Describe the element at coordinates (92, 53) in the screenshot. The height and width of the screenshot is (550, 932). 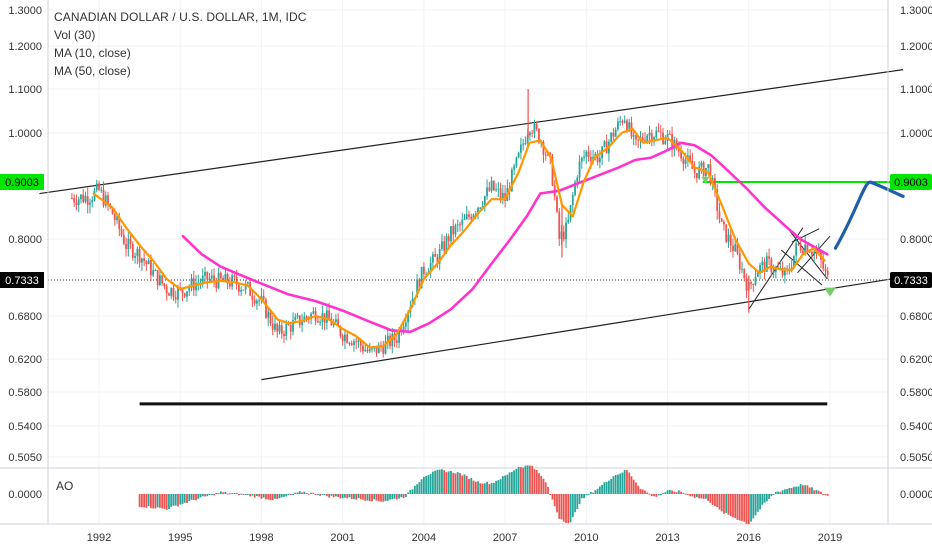
I see `legend-ma-fast: MA (10, close)` at that location.